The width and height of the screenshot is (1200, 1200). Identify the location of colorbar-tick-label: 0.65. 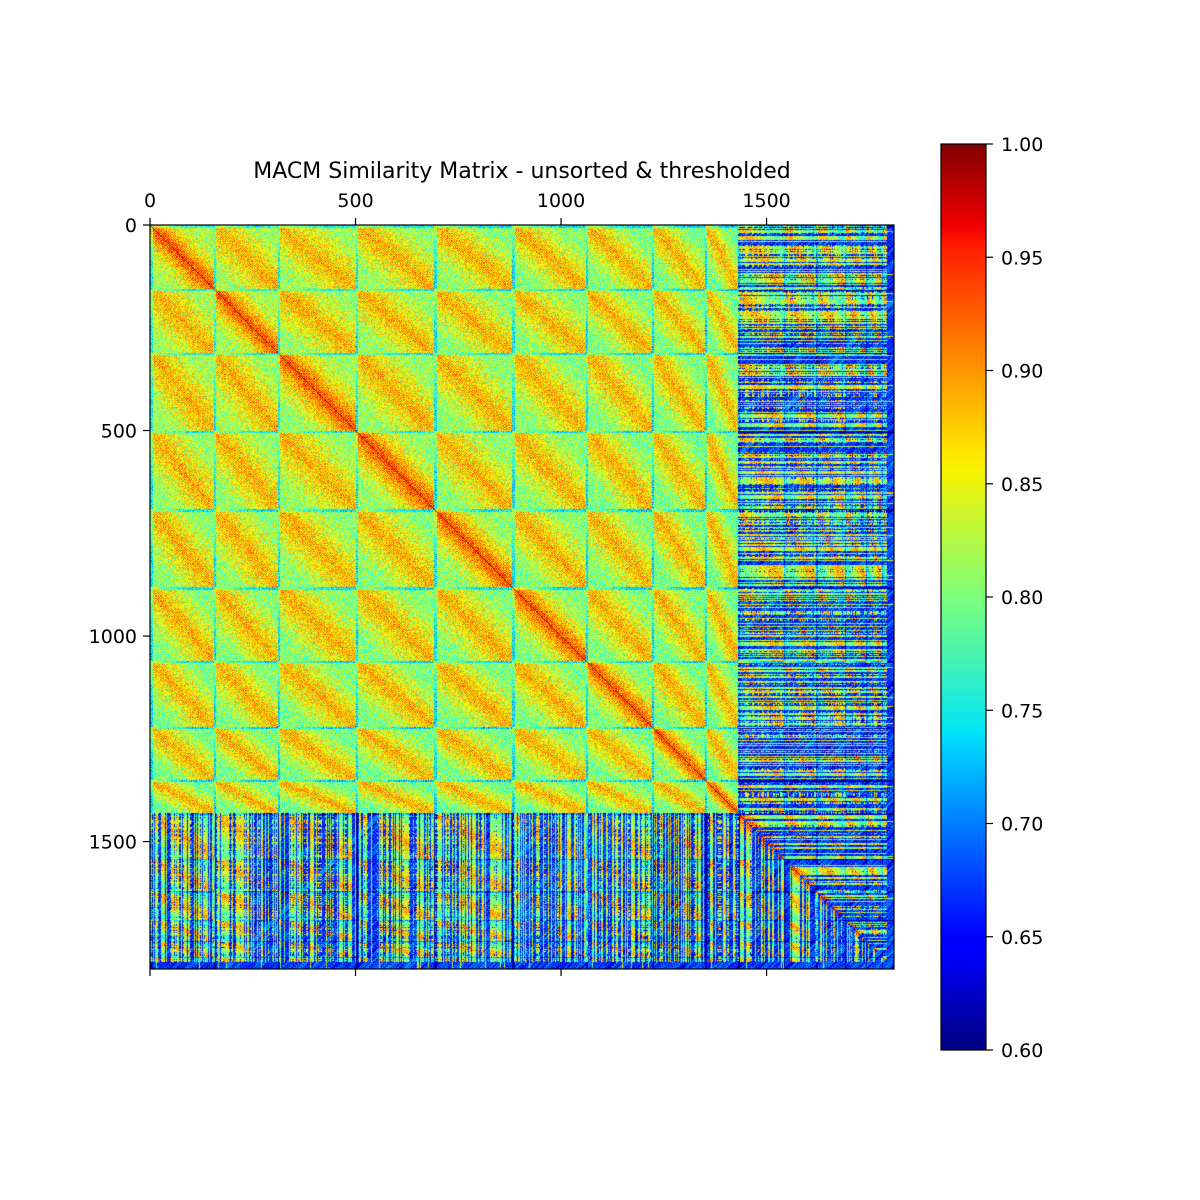
(1022, 938).